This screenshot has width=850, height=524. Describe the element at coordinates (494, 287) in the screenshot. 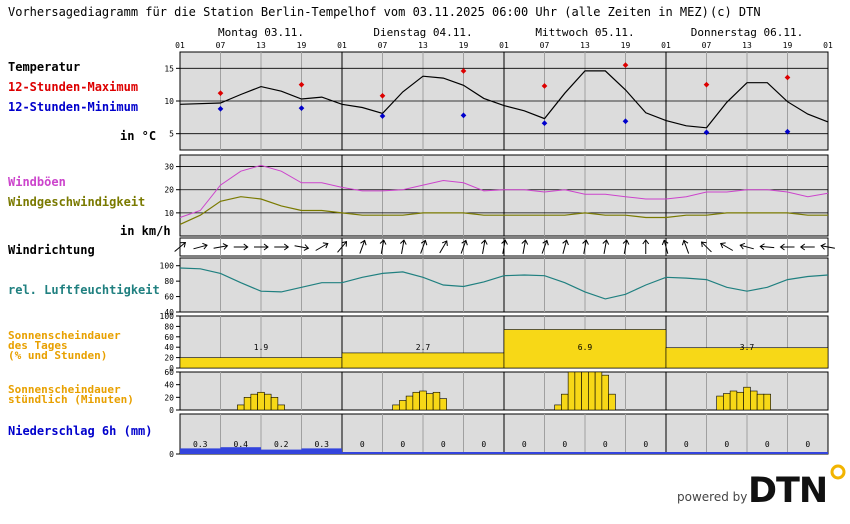

I see `humidity-panel: 40 60 80 100` at that location.